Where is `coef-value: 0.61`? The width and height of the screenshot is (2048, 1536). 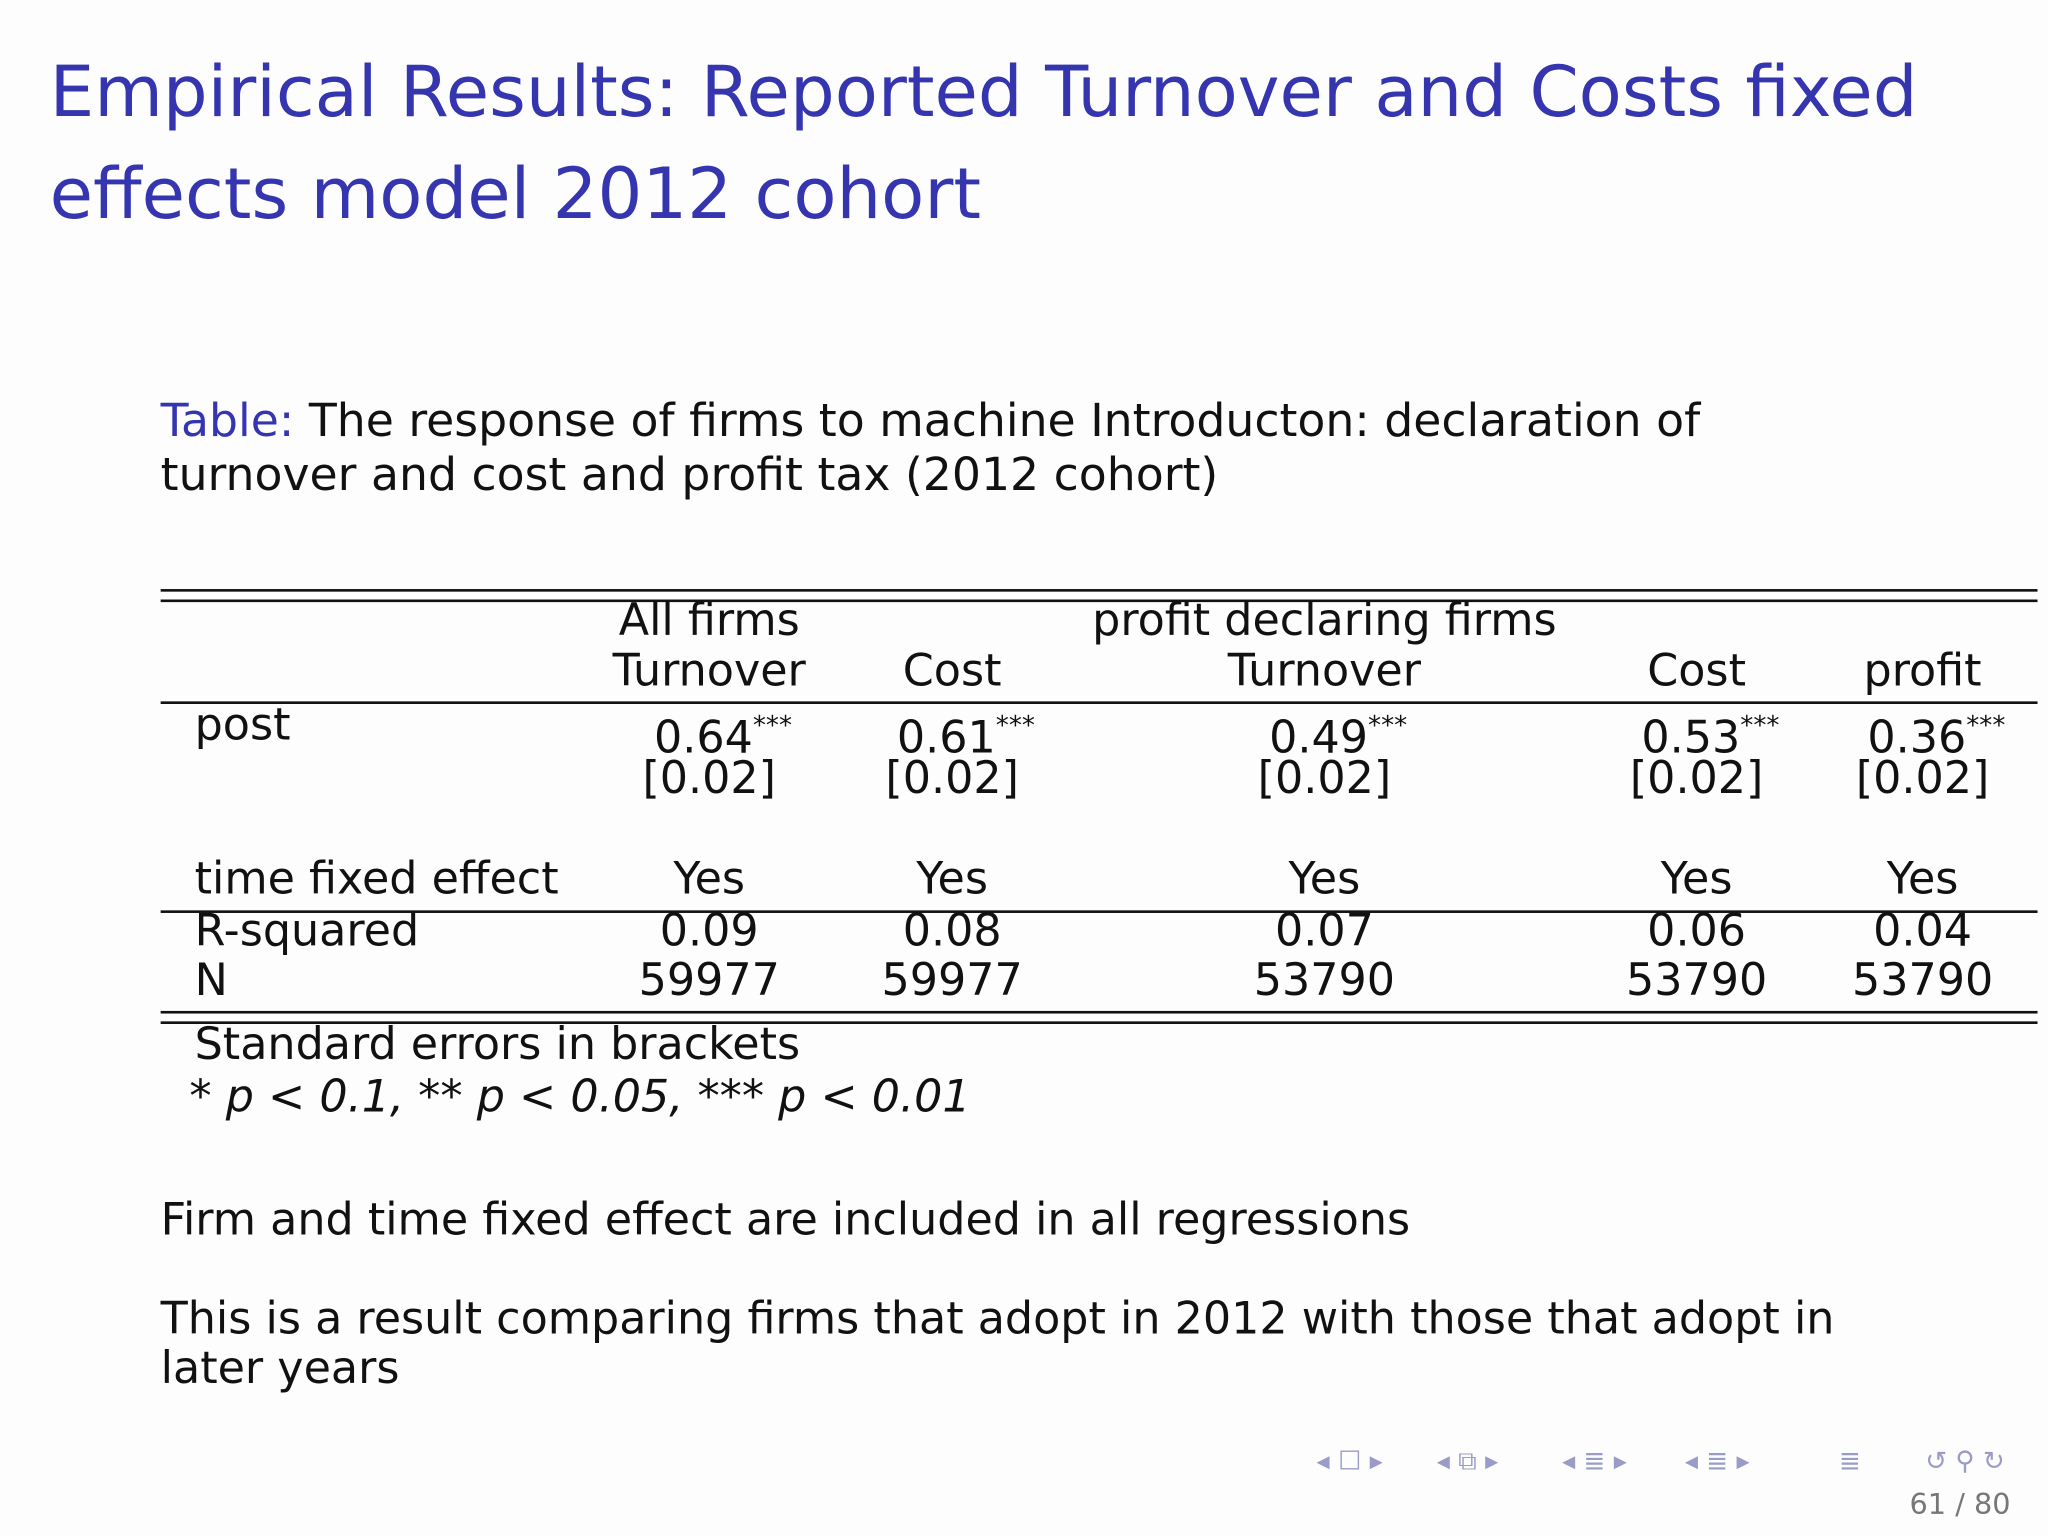
coef-value: 0.61 is located at coordinates (946, 738).